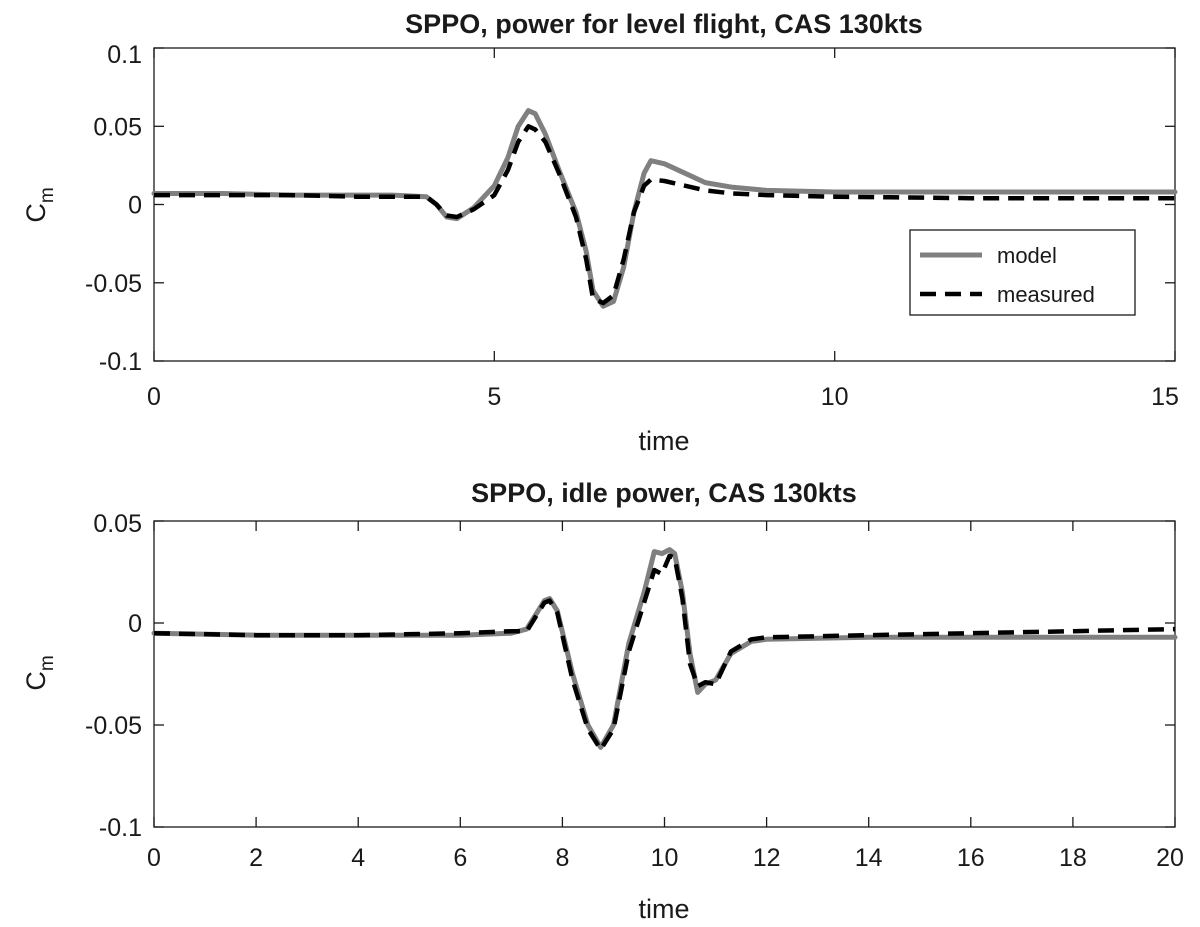 The image size is (1200, 927). I want to click on chart-top-ylabel: Cm, so click(39, 204).